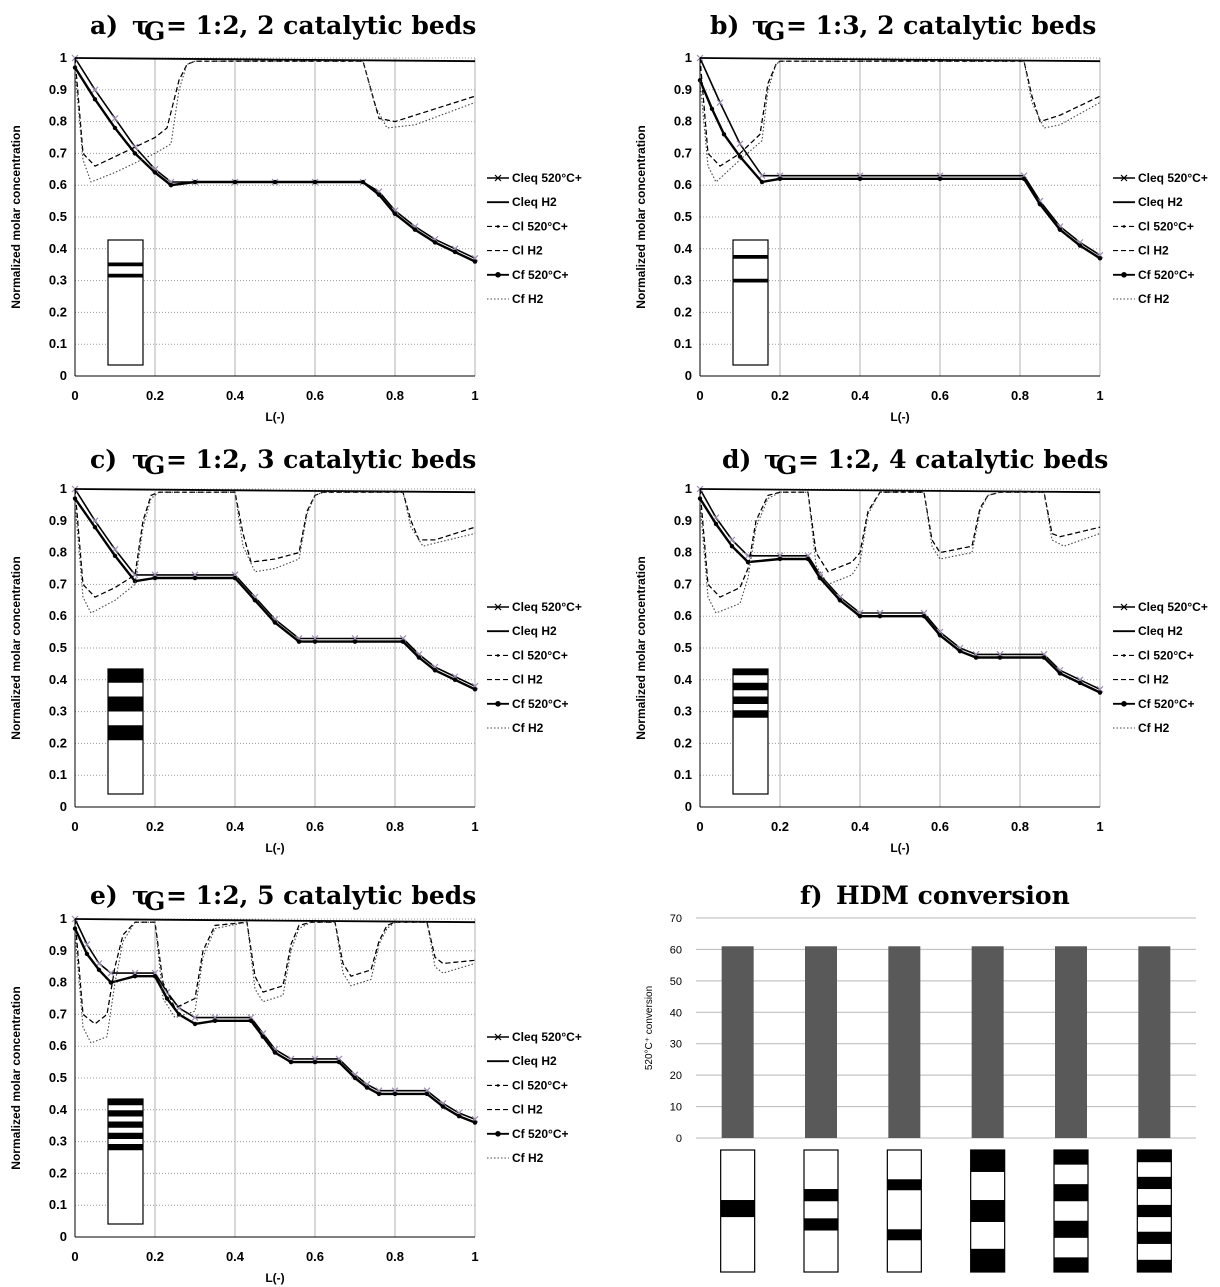 The image size is (1220, 1287). What do you see at coordinates (534, 1061) in the screenshot?
I see `legend-label: Cleq H2` at bounding box center [534, 1061].